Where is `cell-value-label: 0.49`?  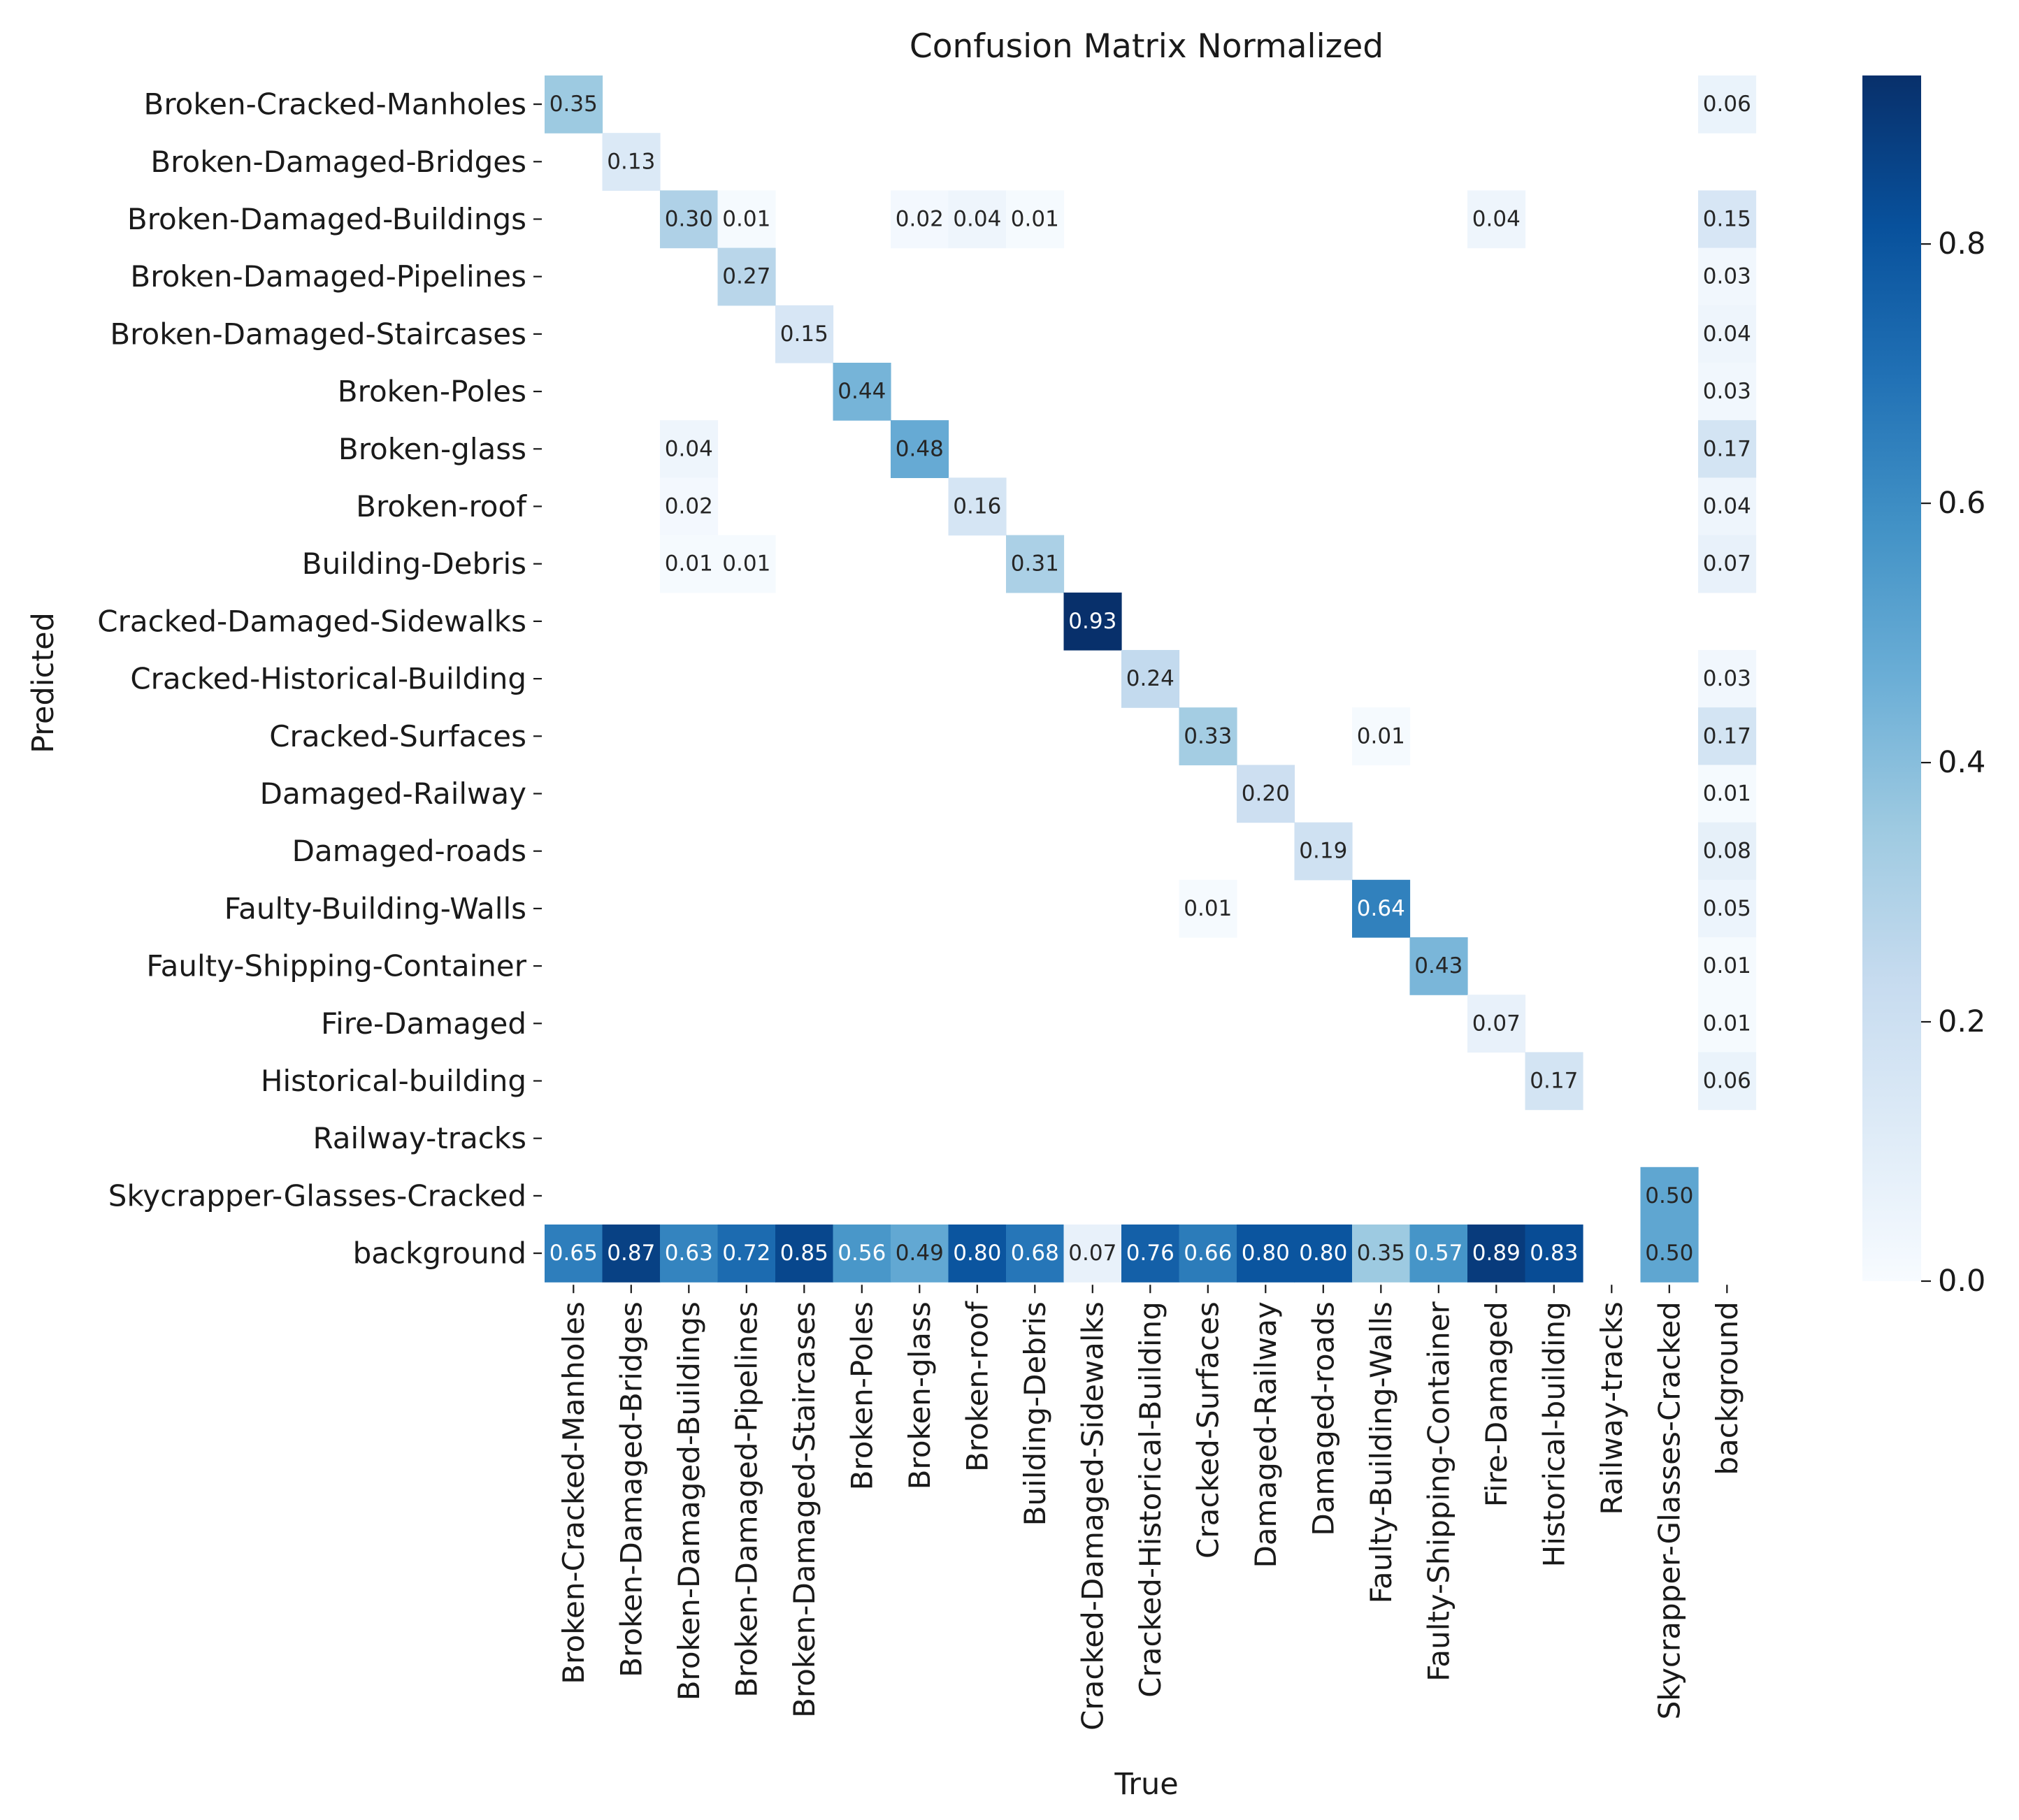 cell-value-label: 0.49 is located at coordinates (920, 1253).